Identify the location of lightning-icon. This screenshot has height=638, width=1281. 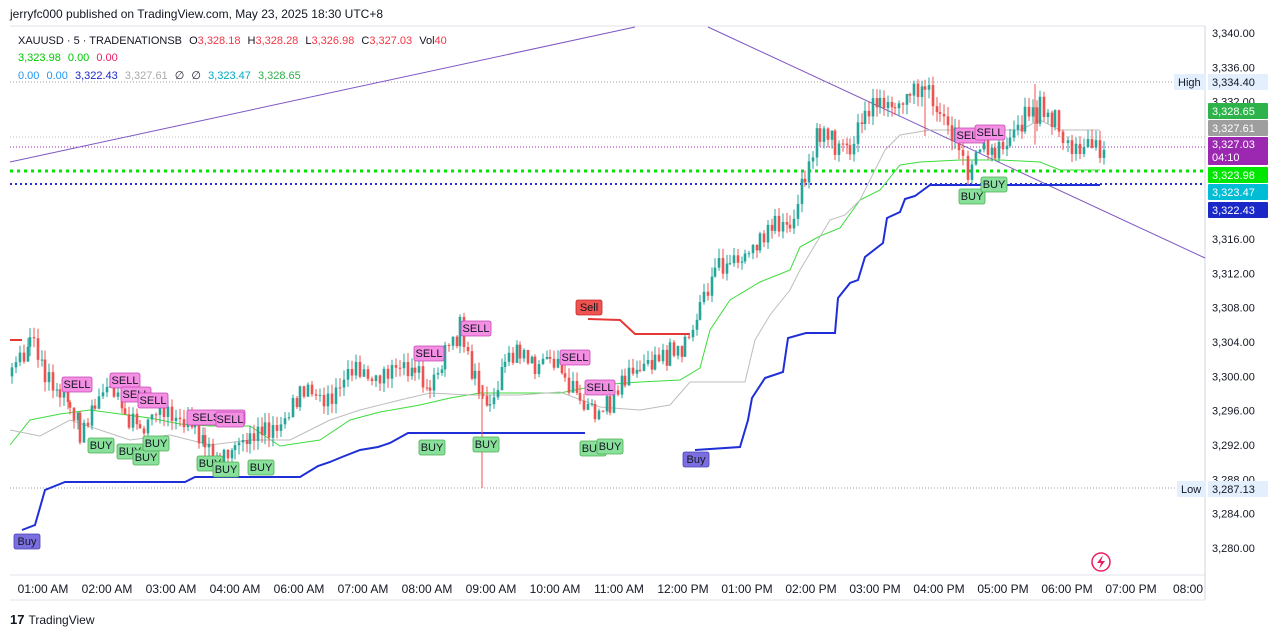
(1101, 562).